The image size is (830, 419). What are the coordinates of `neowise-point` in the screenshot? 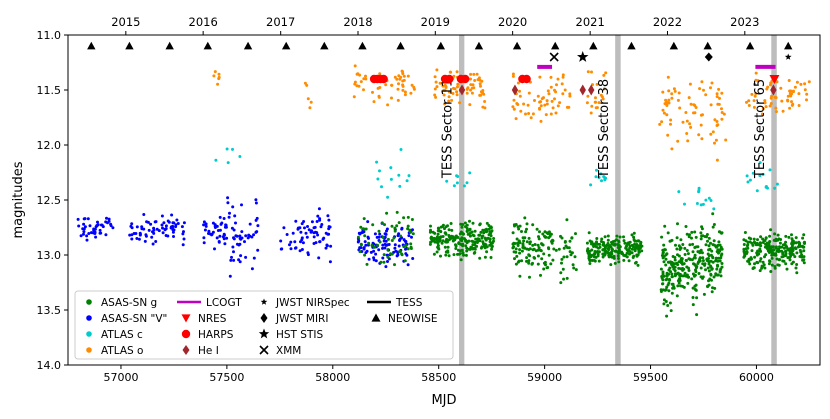 It's located at (674, 45).